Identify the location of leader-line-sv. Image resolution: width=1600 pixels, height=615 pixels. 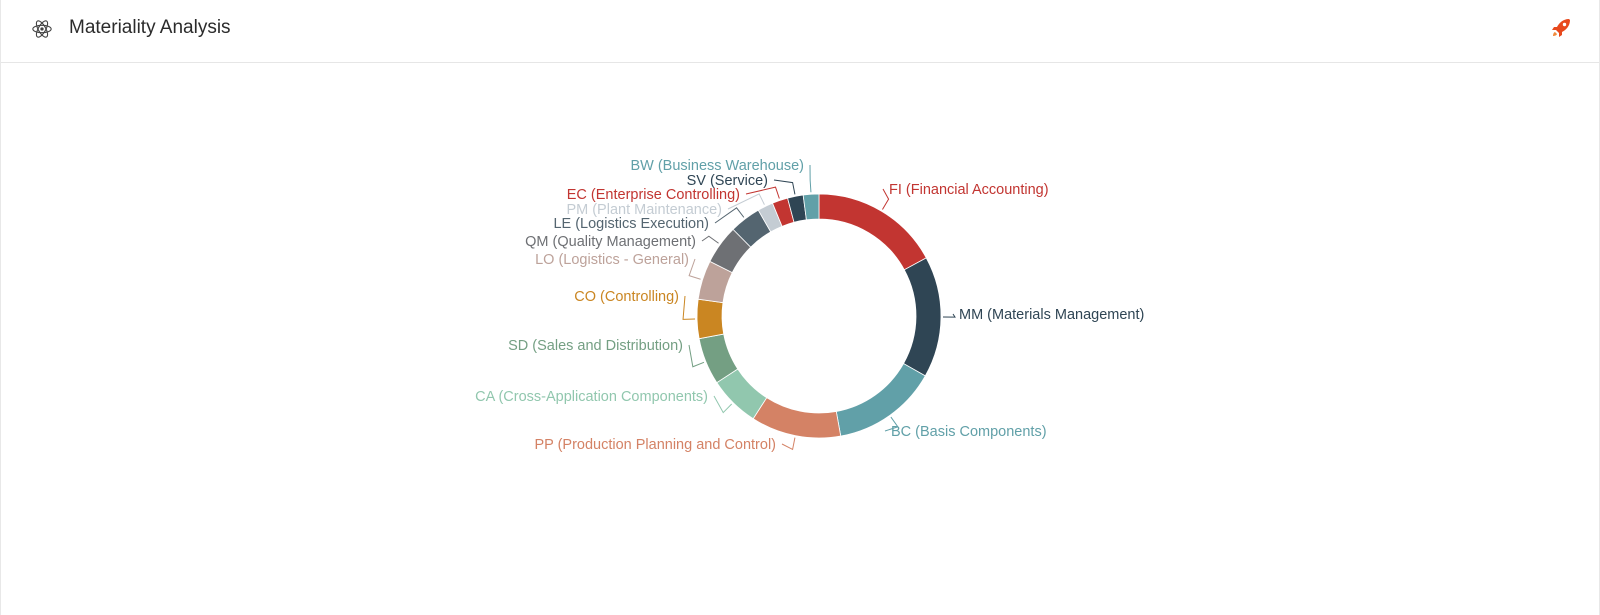
(784, 187).